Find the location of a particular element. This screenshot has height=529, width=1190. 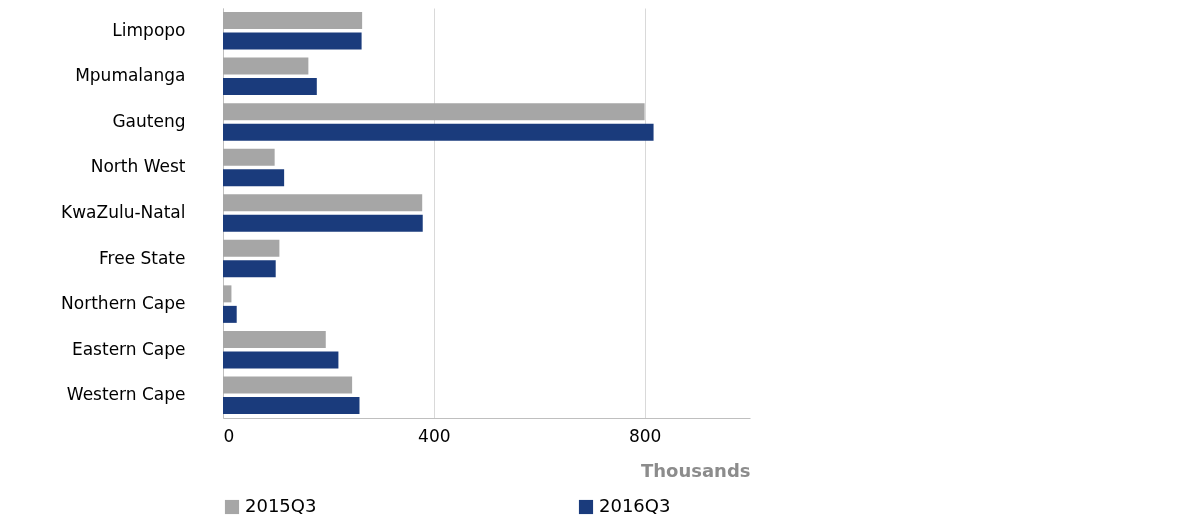

y-tick-label: Western Cape is located at coordinates (126, 394).